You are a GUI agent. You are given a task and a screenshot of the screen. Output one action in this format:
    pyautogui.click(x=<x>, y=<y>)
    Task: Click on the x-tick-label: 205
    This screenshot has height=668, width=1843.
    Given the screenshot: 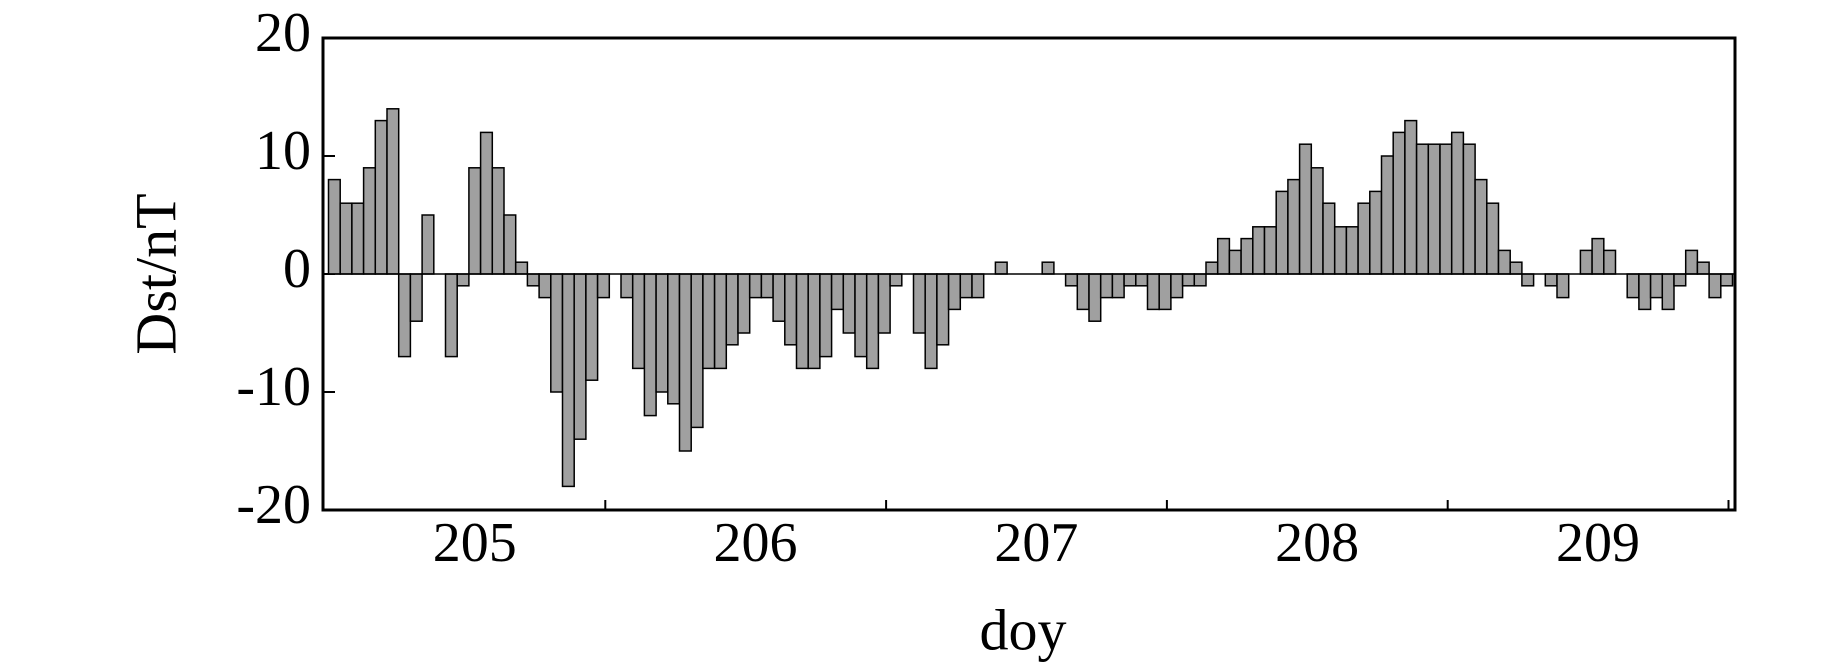 What is the action you would take?
    pyautogui.click(x=475, y=543)
    